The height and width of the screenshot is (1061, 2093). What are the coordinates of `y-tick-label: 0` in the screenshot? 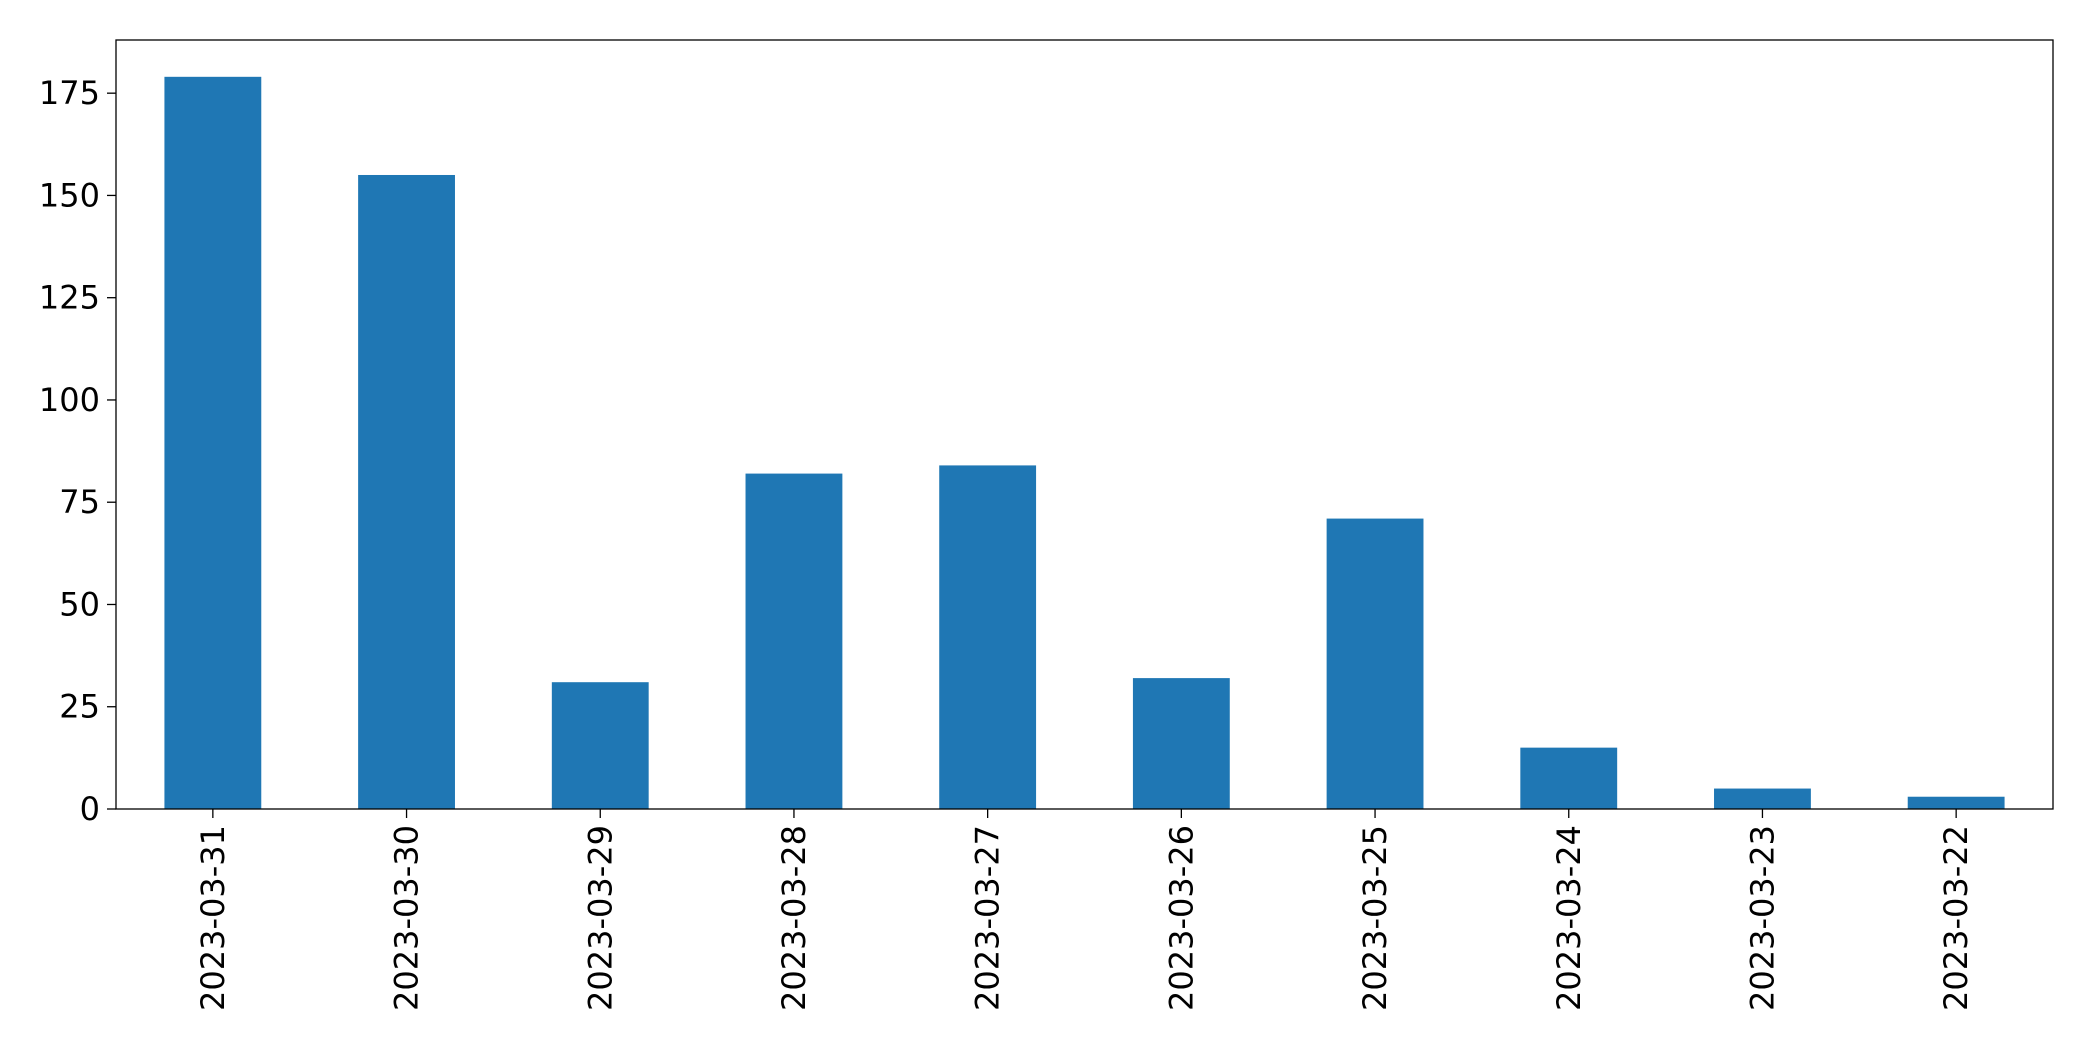 It's located at (90, 809).